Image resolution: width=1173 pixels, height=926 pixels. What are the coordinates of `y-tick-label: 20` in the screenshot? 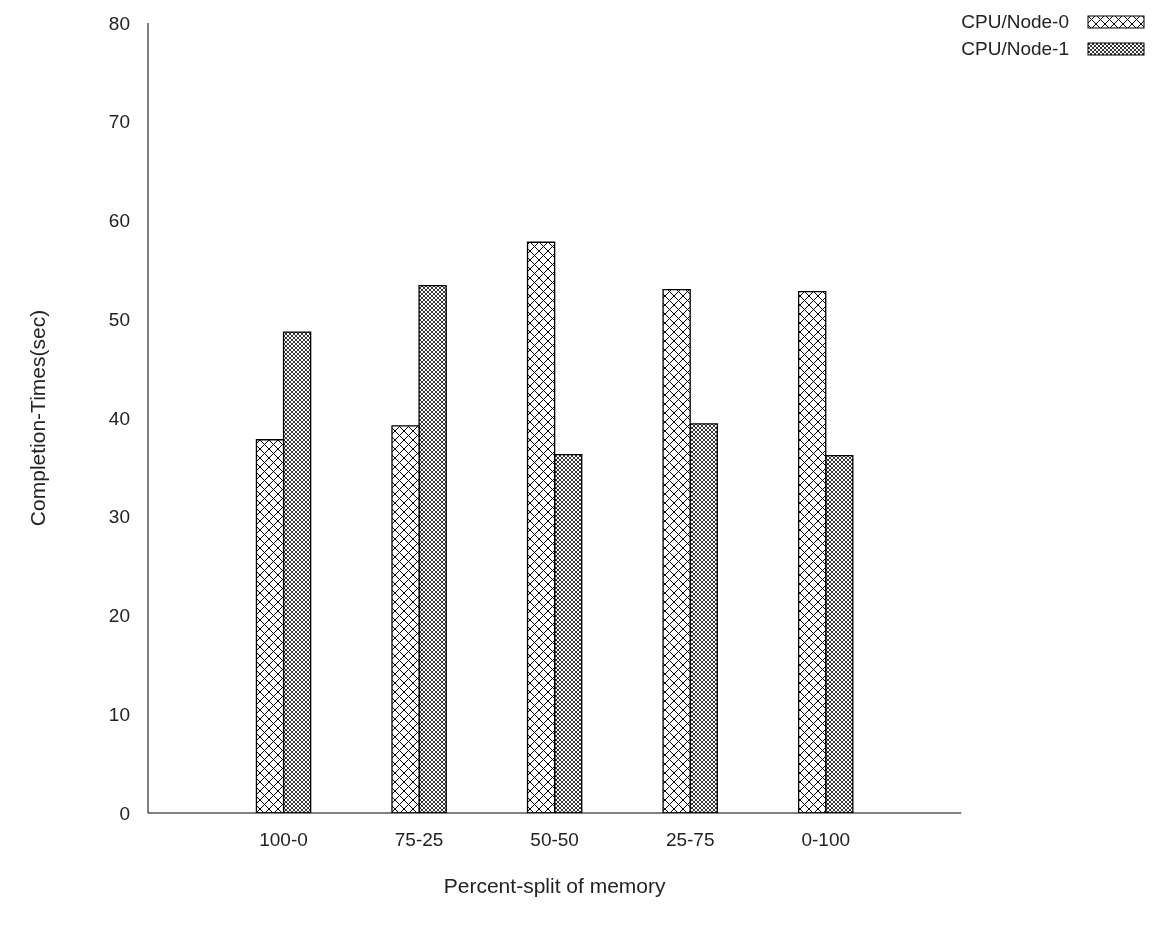 It's located at (119, 616).